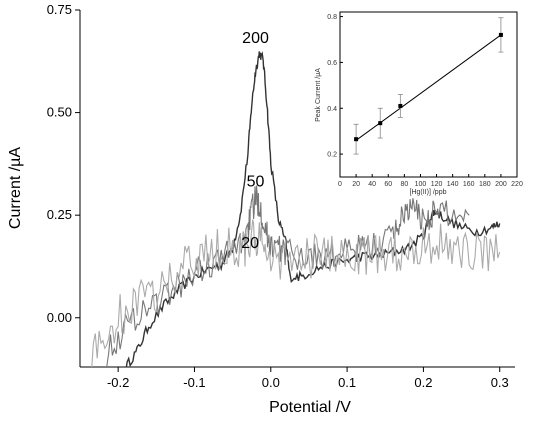 The width and height of the screenshot is (550, 421). Describe the element at coordinates (356, 184) in the screenshot. I see `inset-x-tick-label: 20` at that location.